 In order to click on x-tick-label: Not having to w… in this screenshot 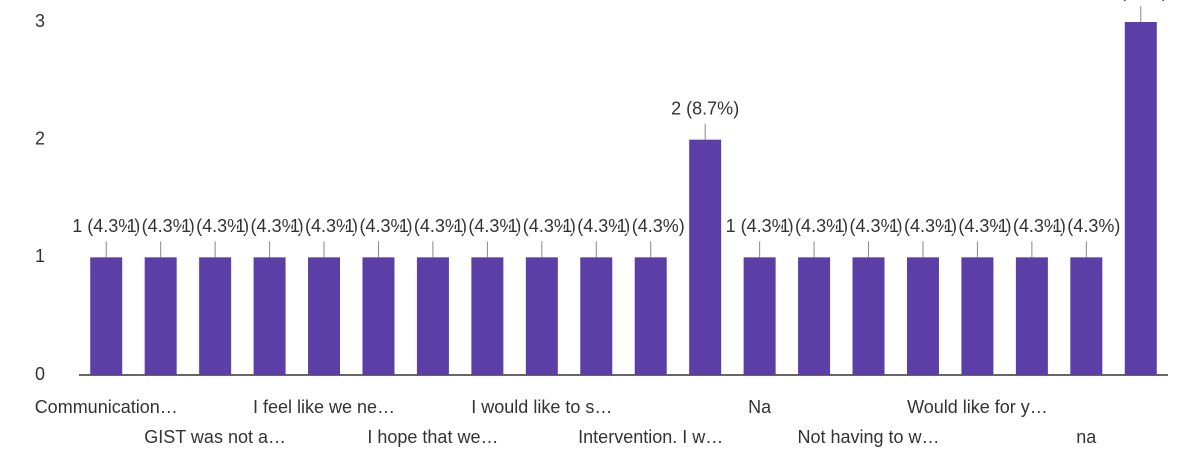, I will do `click(868, 437)`.